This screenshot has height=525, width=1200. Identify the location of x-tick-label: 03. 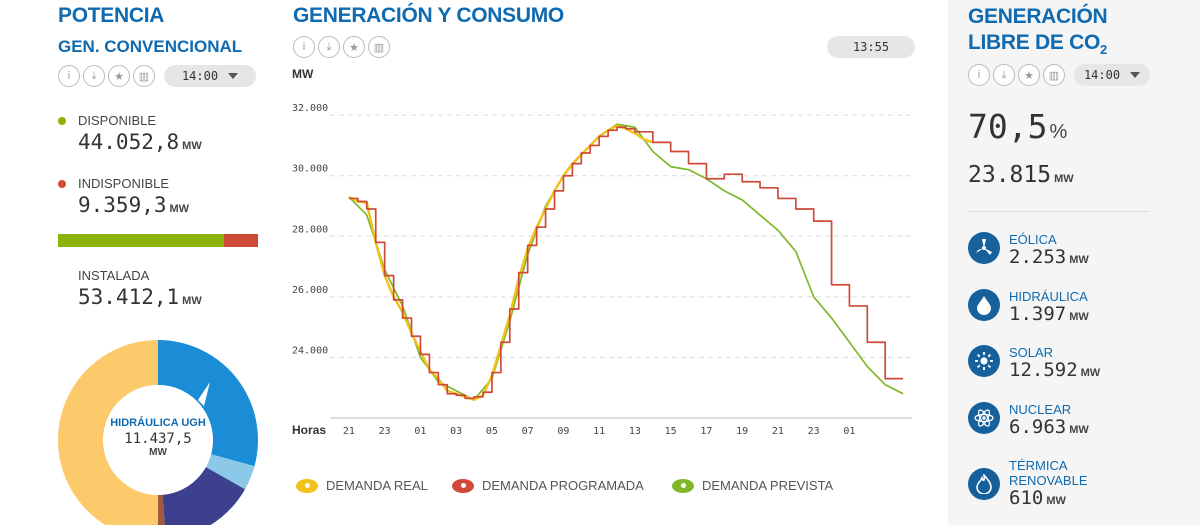
(456, 431).